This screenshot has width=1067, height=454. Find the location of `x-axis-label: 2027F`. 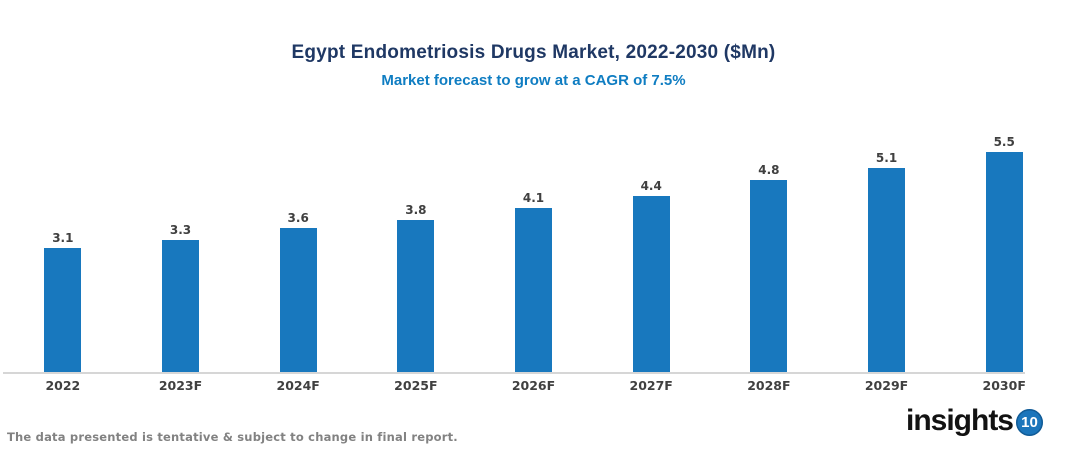

x-axis-label: 2027F is located at coordinates (651, 385).